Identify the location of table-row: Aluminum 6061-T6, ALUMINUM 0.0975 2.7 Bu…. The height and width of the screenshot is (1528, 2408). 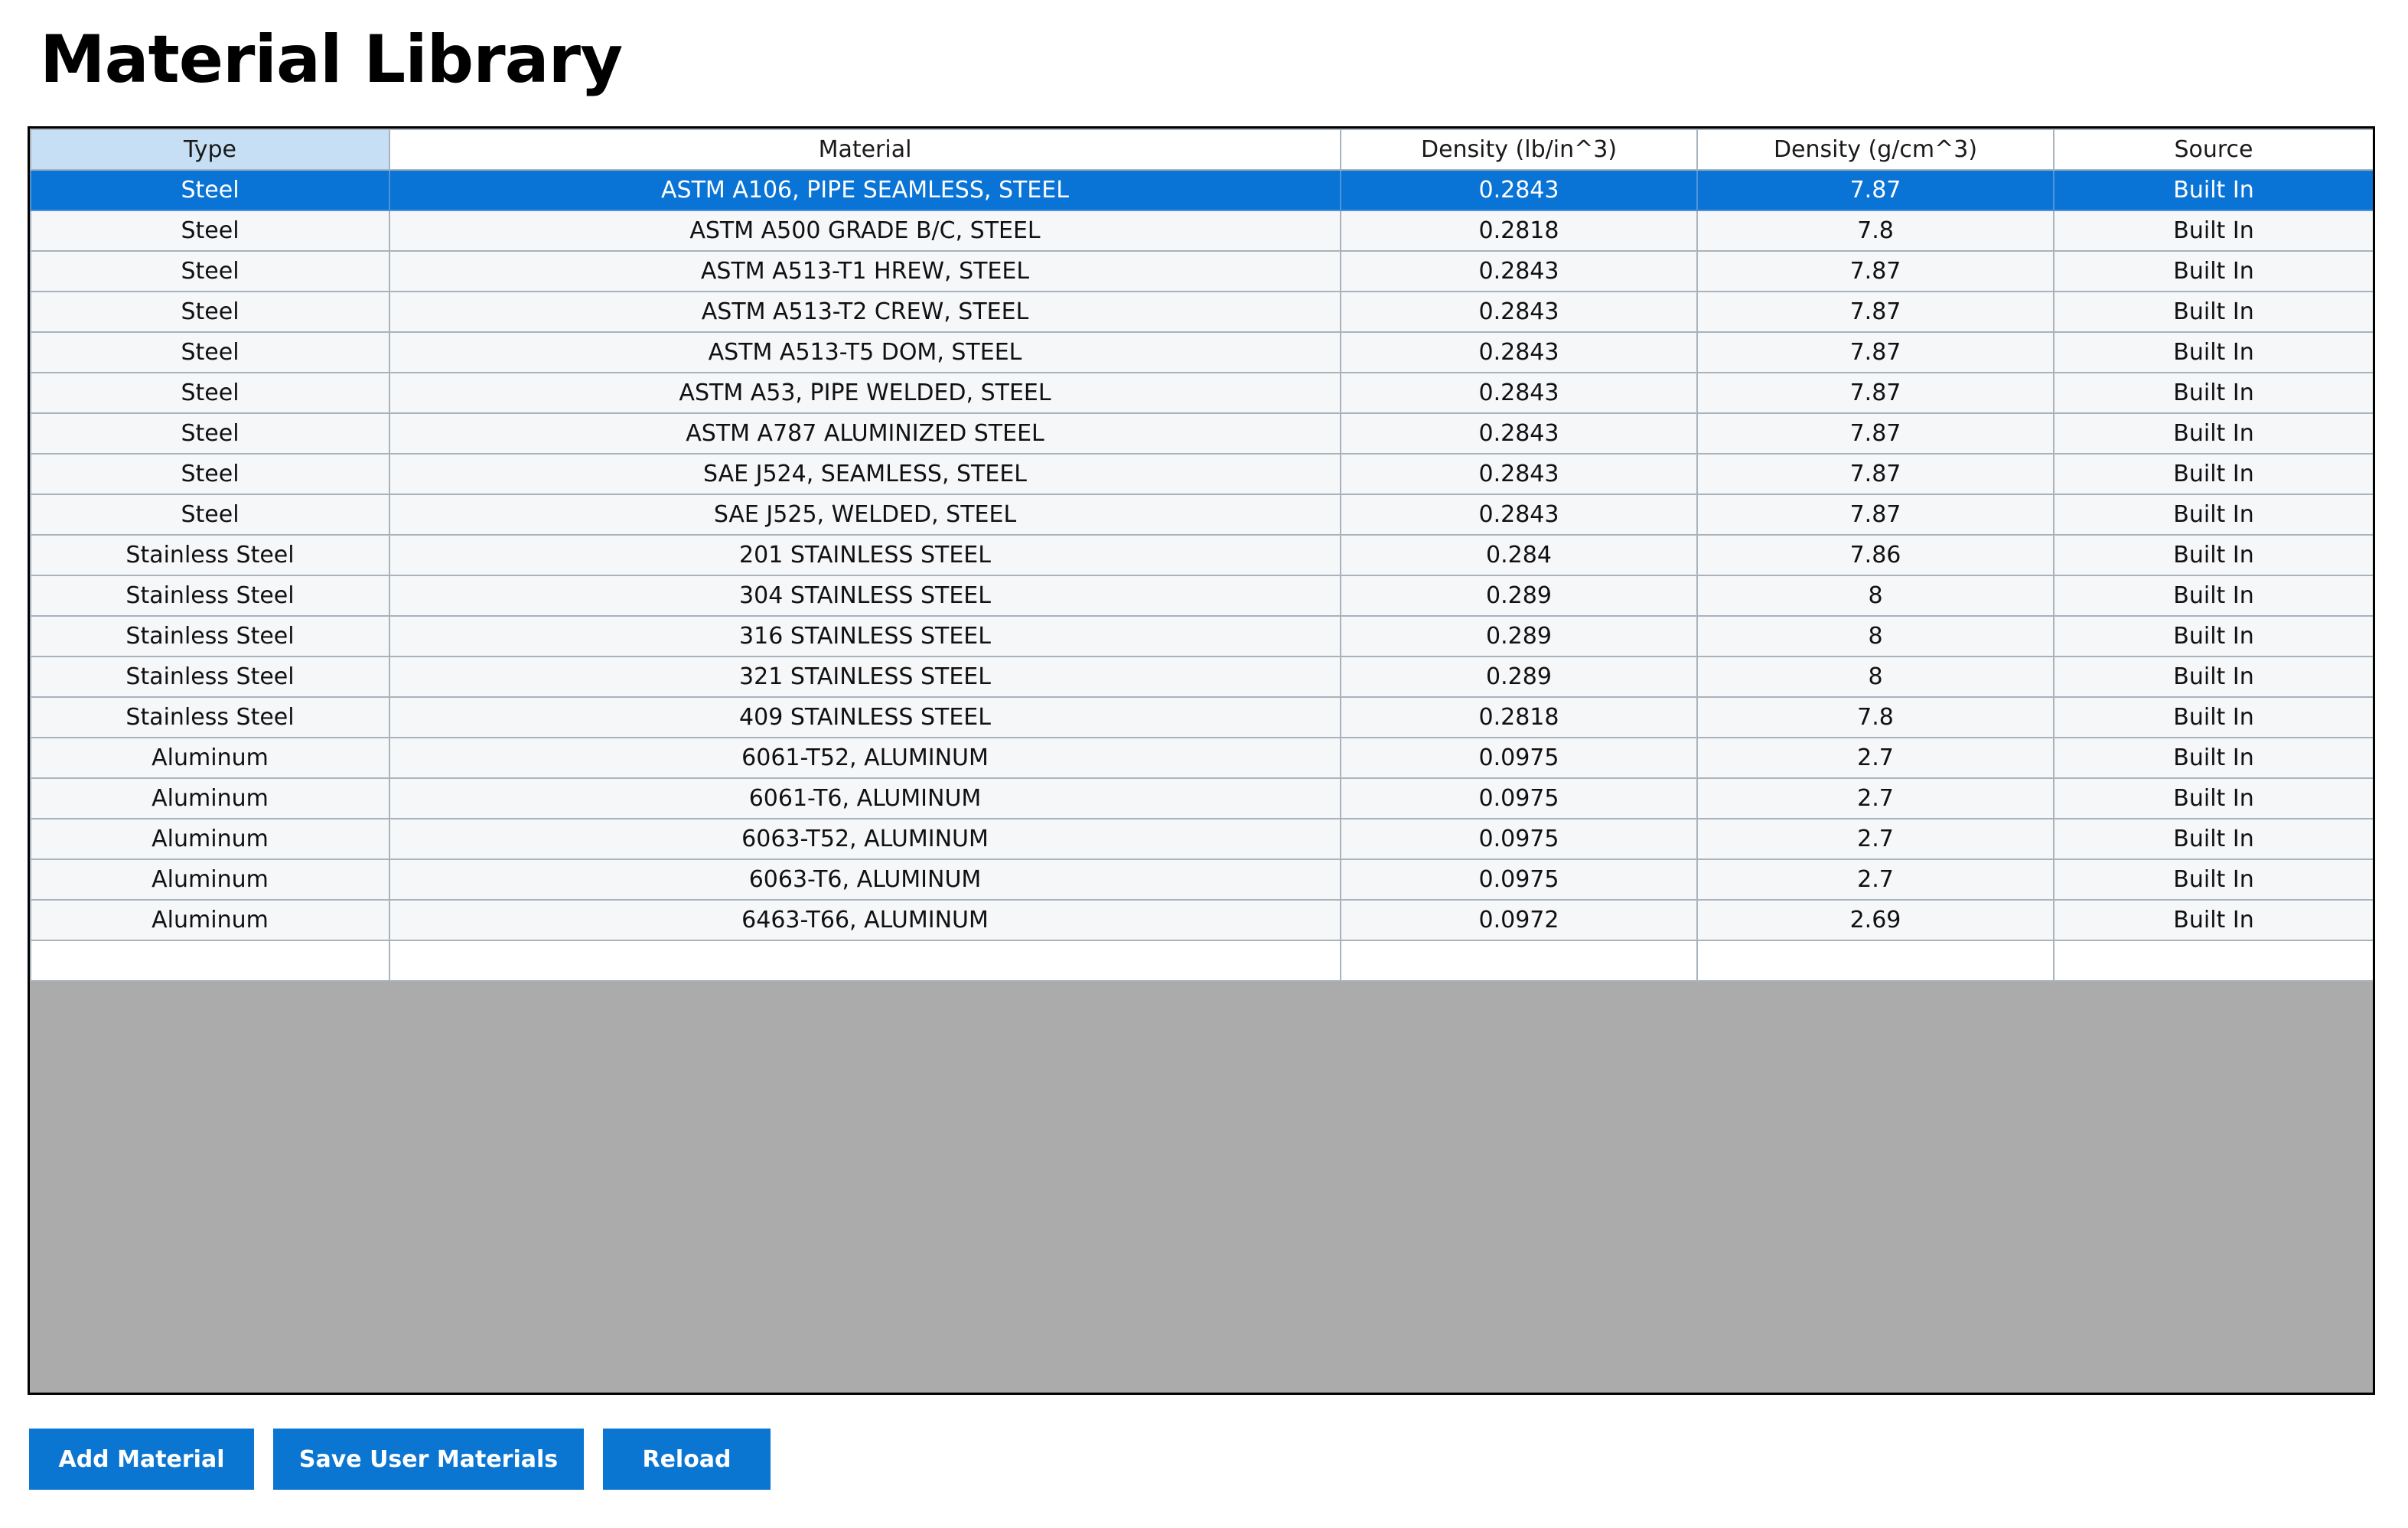
(1201, 798).